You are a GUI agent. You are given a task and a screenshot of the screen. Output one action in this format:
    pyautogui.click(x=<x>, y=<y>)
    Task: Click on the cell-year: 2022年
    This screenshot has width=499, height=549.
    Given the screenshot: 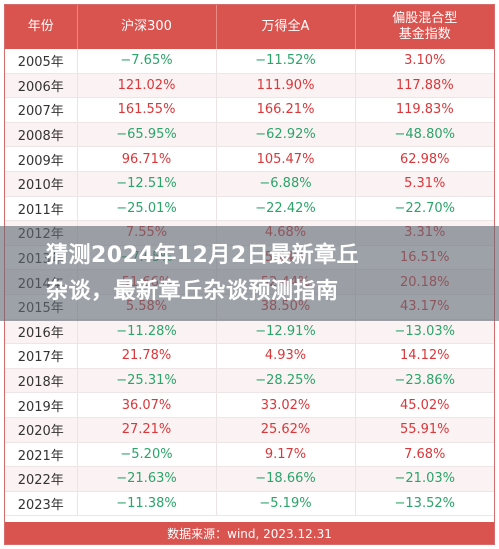 What is the action you would take?
    pyautogui.click(x=41, y=479)
    